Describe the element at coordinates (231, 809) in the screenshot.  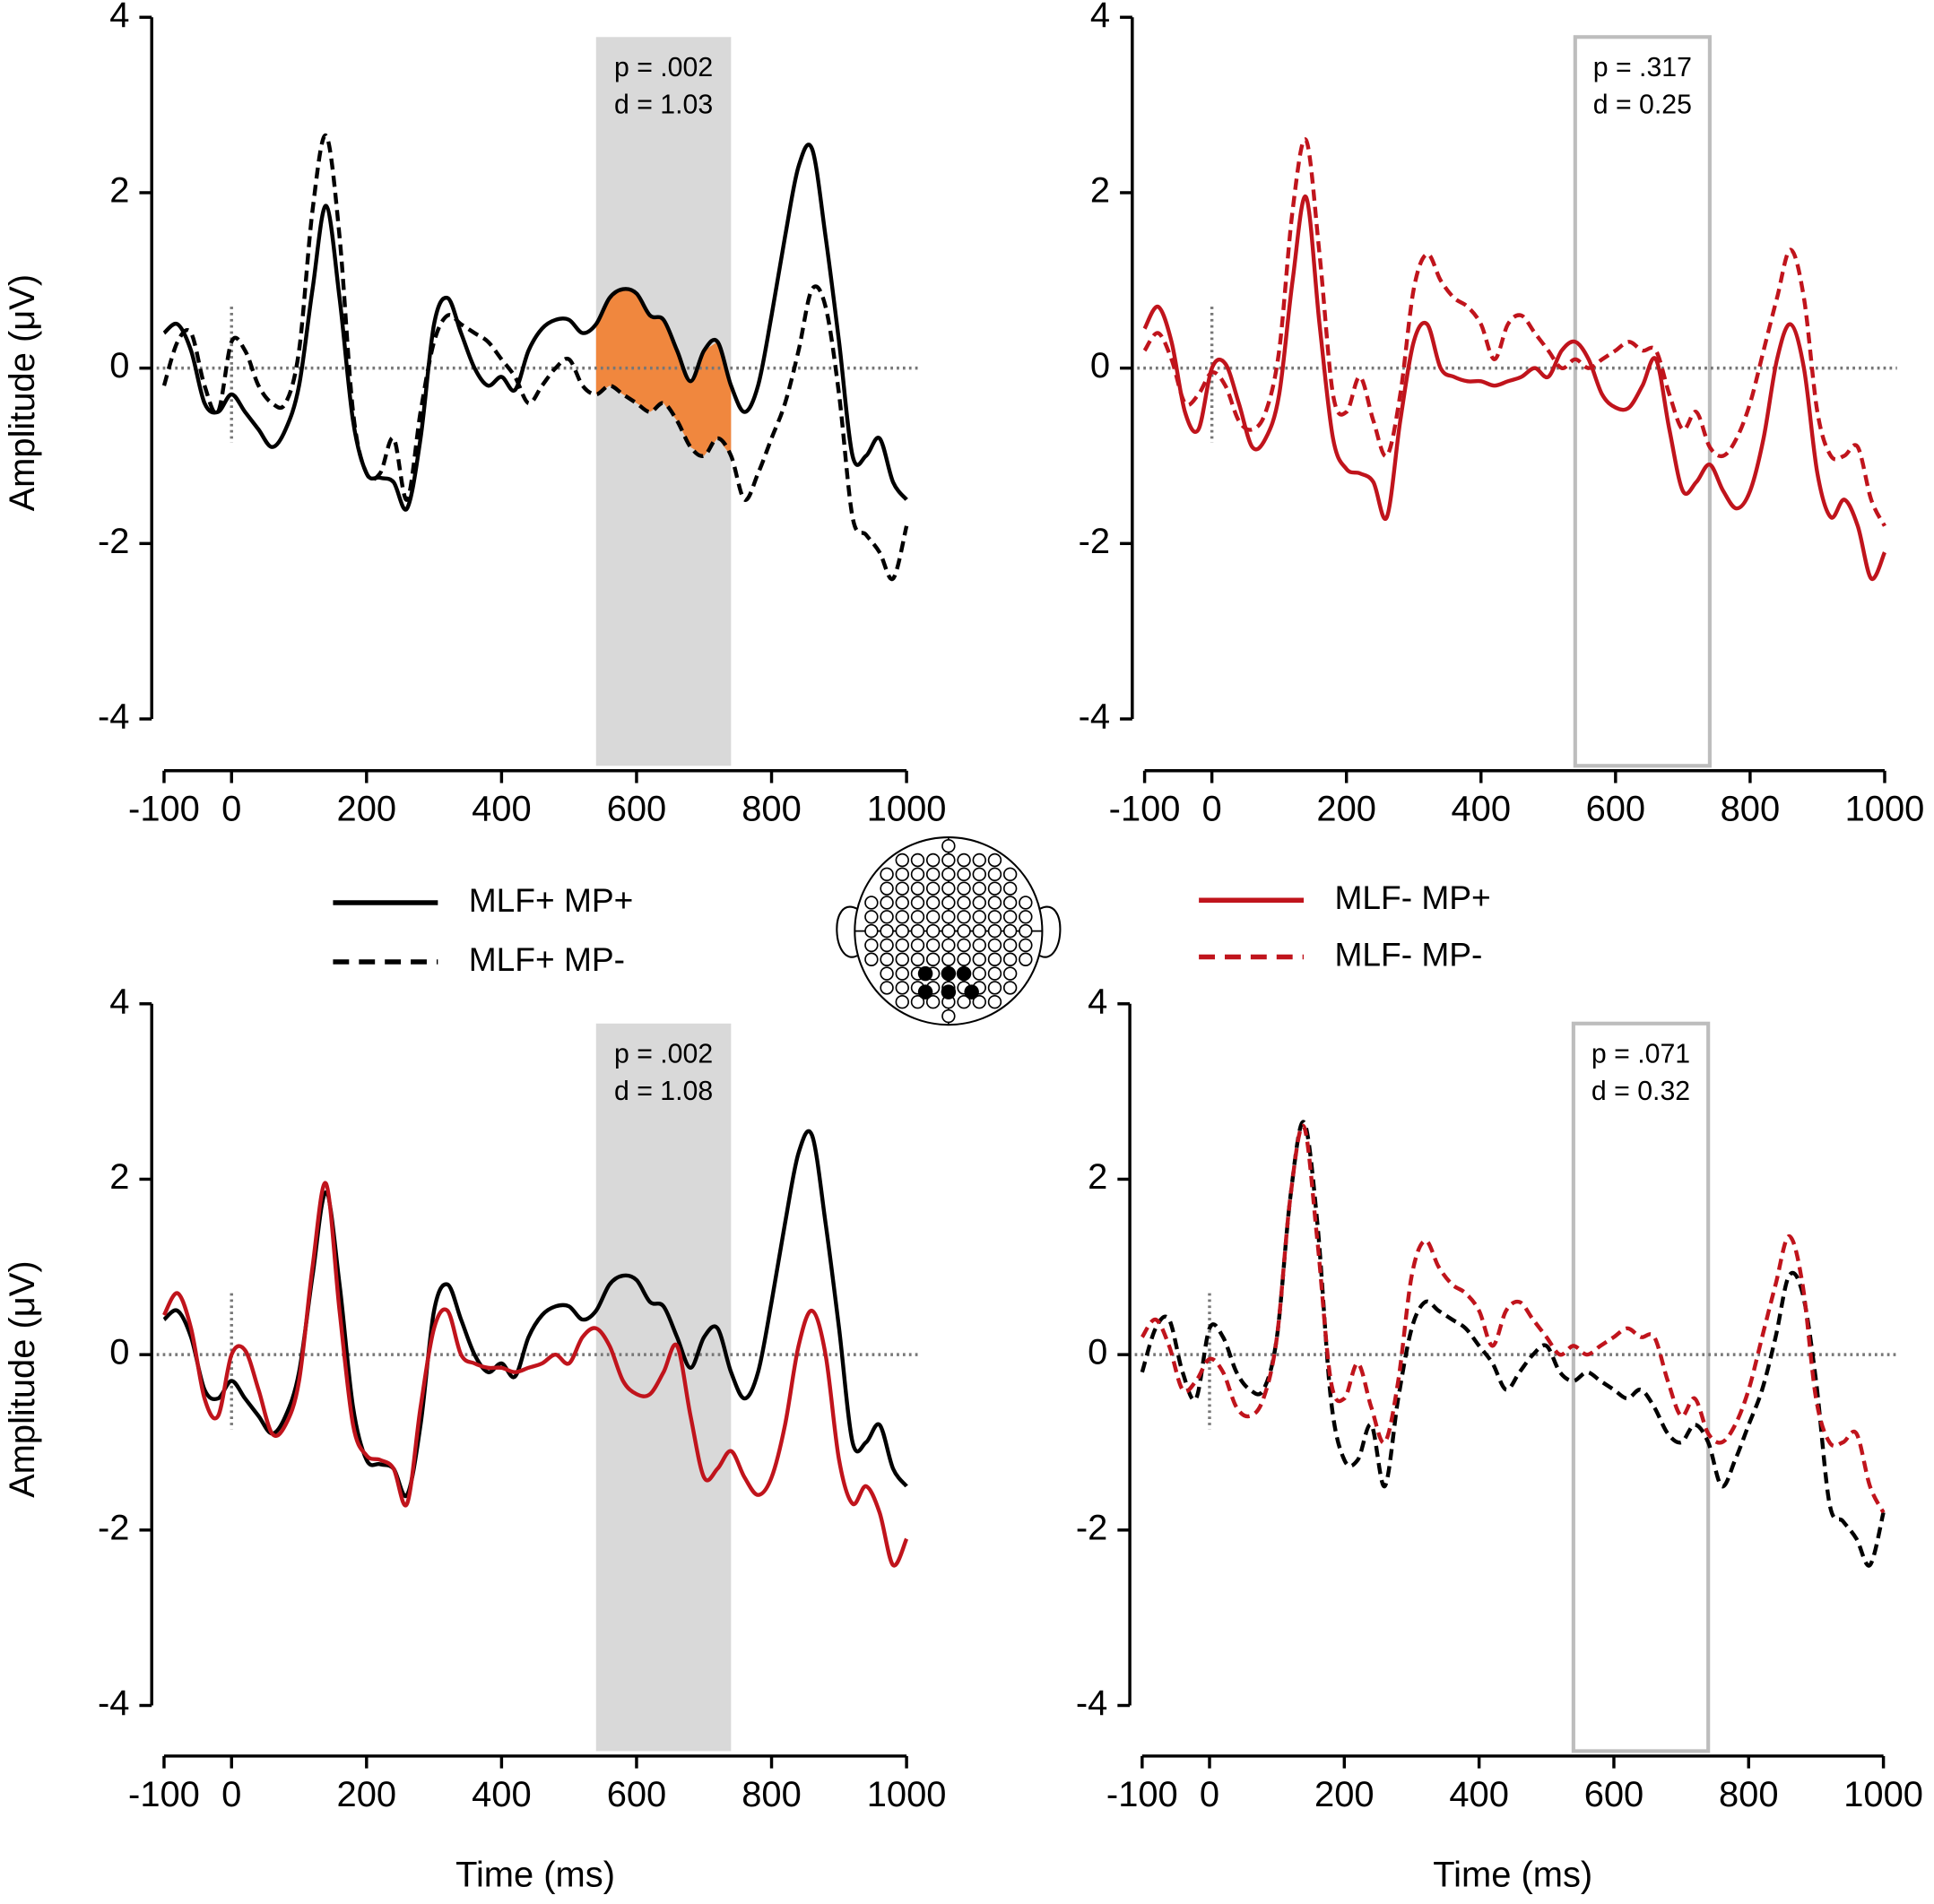
I see `x-tick-label: 0` at that location.